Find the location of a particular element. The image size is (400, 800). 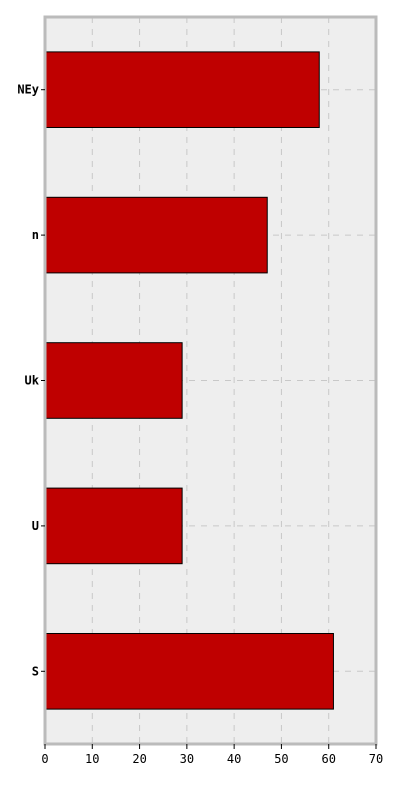

x-tick-label: 0 is located at coordinates (44, 759).